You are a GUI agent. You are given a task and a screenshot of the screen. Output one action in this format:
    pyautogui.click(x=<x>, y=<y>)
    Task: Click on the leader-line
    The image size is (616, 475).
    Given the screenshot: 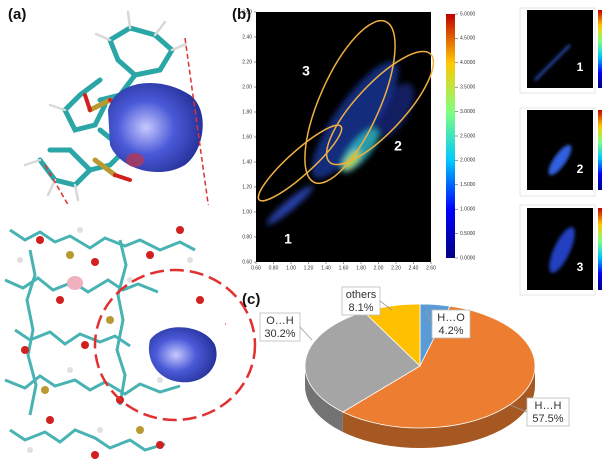 What is the action you would take?
    pyautogui.click(x=413, y=356)
    